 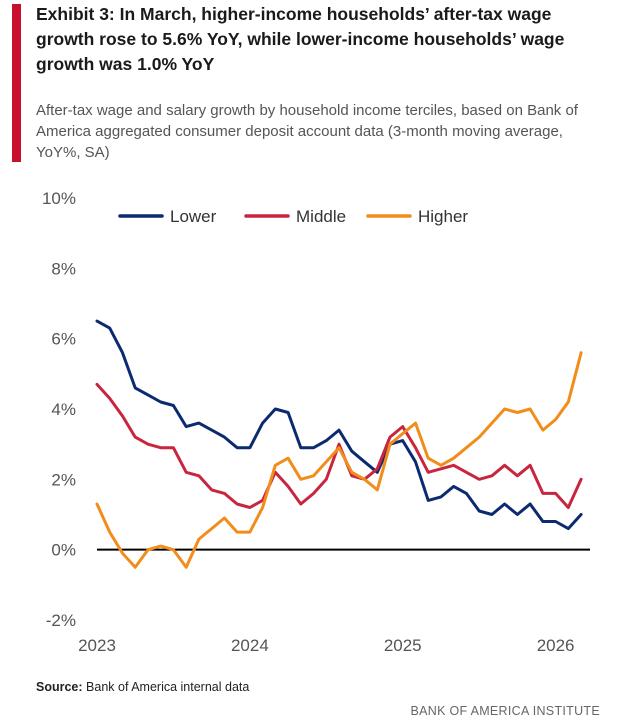 What do you see at coordinates (63, 479) in the screenshot?
I see `y-tick-label: 2%` at bounding box center [63, 479].